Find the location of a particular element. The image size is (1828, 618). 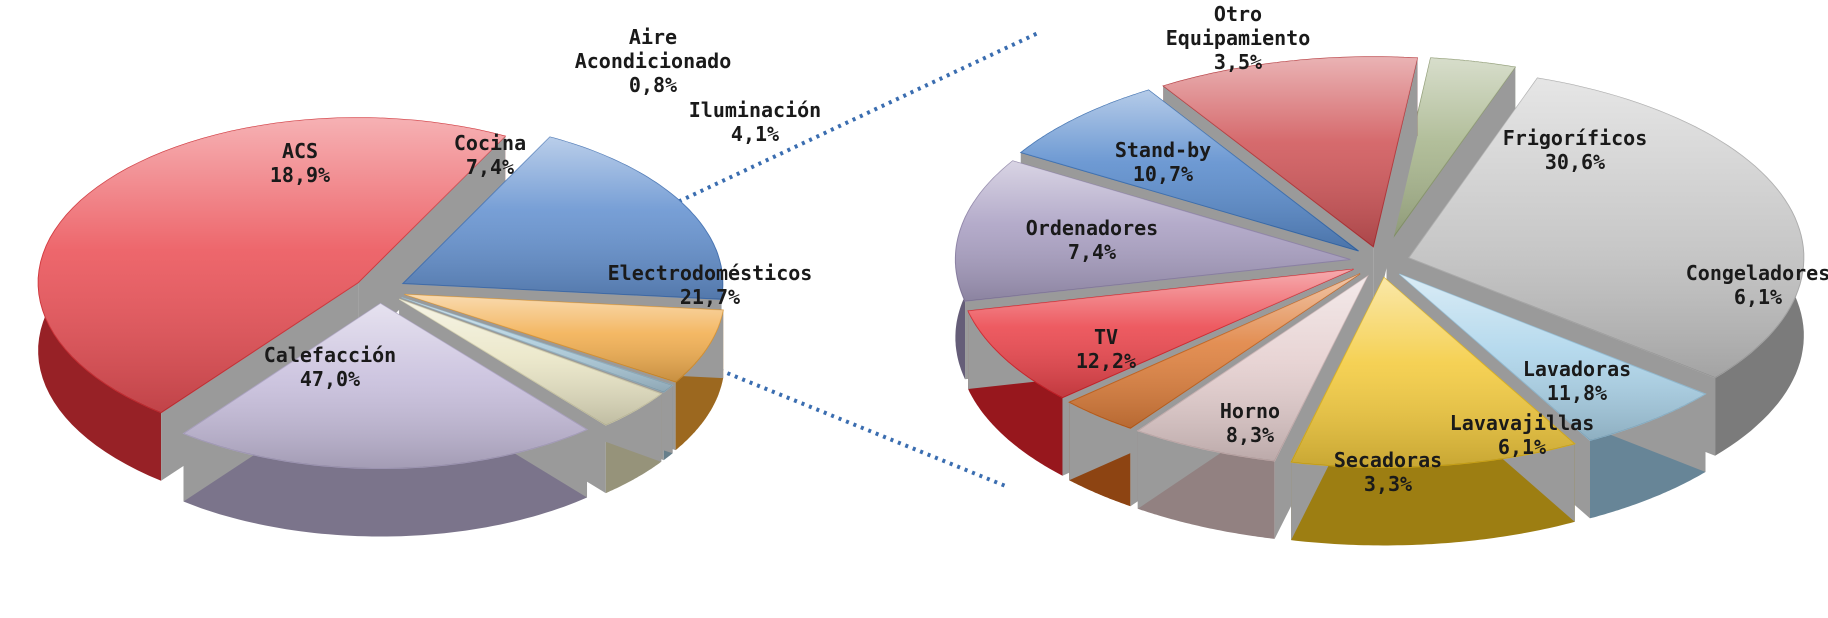

slice-label-stand-by: Stand-by 10,7% is located at coordinates (1163, 162).